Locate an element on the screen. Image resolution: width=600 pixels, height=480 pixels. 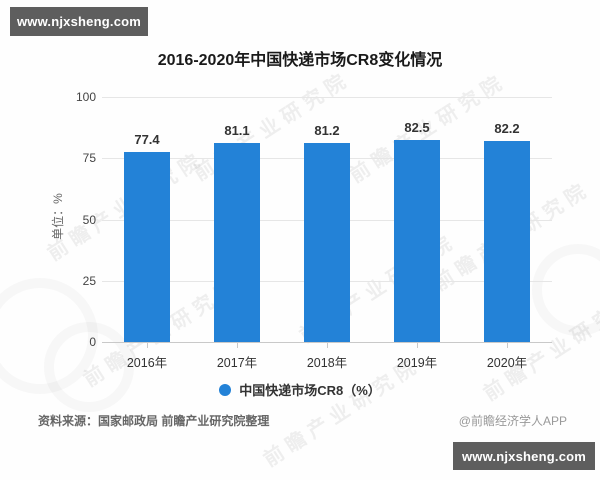
data-source-note: 资料来源：国家邮政局 前瞻产业研究院整理 is located at coordinates (154, 421).